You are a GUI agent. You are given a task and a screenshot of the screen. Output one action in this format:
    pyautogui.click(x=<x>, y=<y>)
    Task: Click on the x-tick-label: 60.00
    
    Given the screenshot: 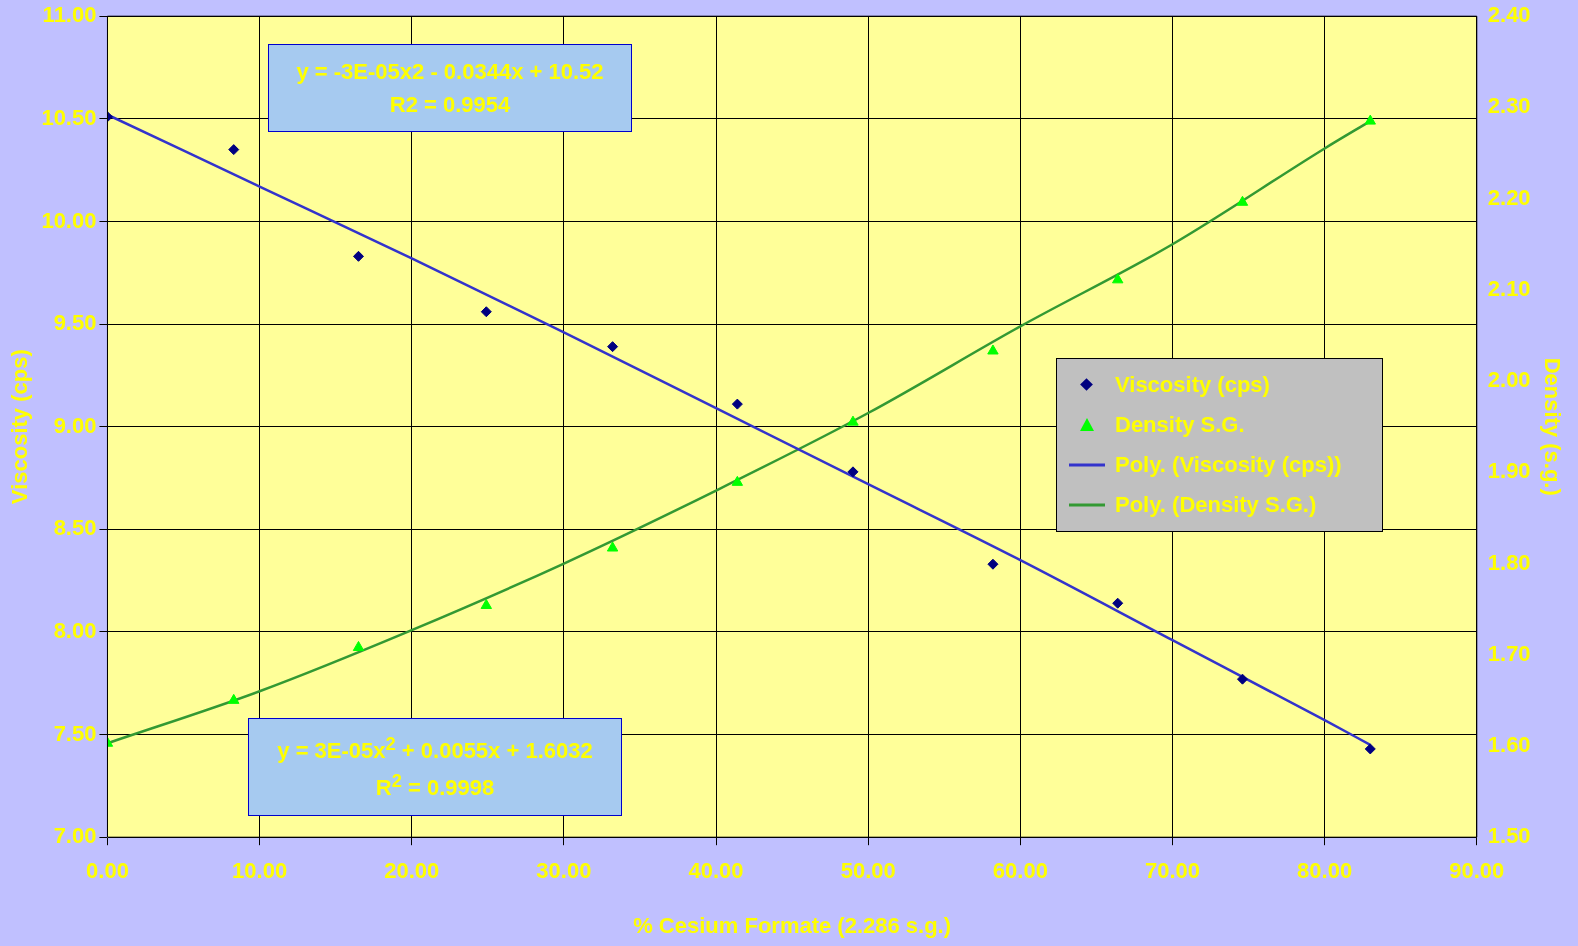 What is the action you would take?
    pyautogui.click(x=1020, y=871)
    